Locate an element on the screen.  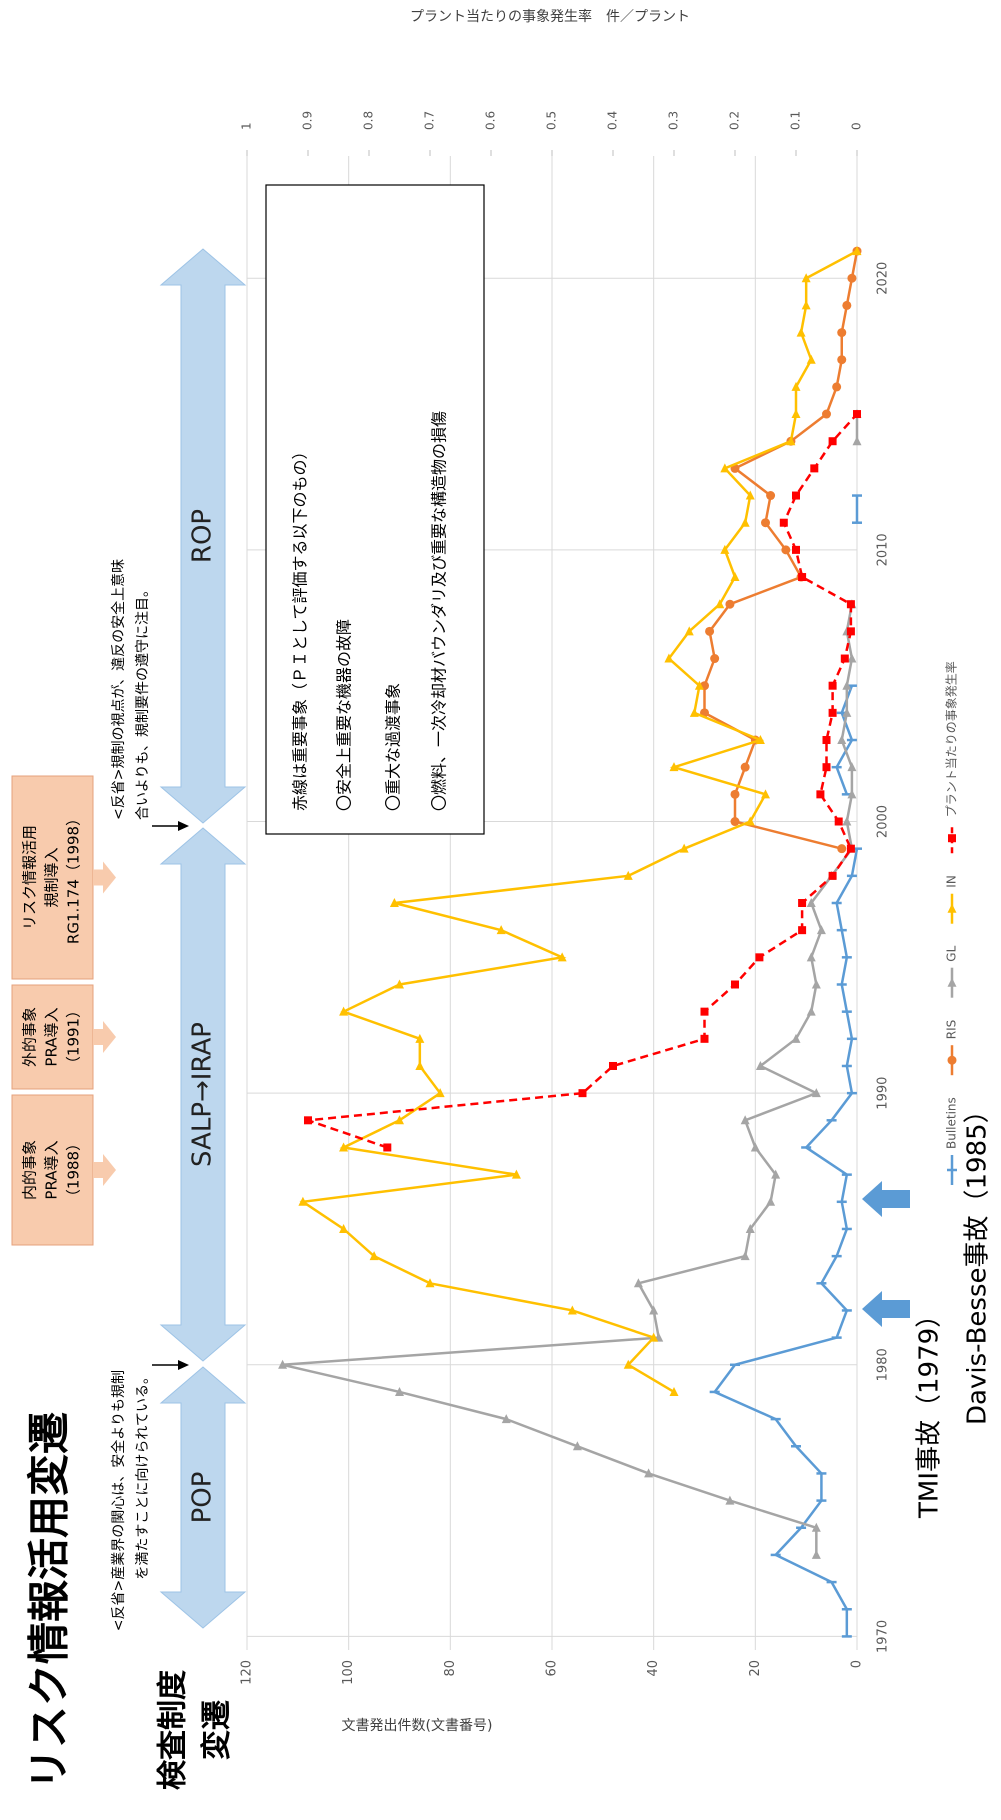
x-tick-label: 1970 is located at coordinates (883, 1636).